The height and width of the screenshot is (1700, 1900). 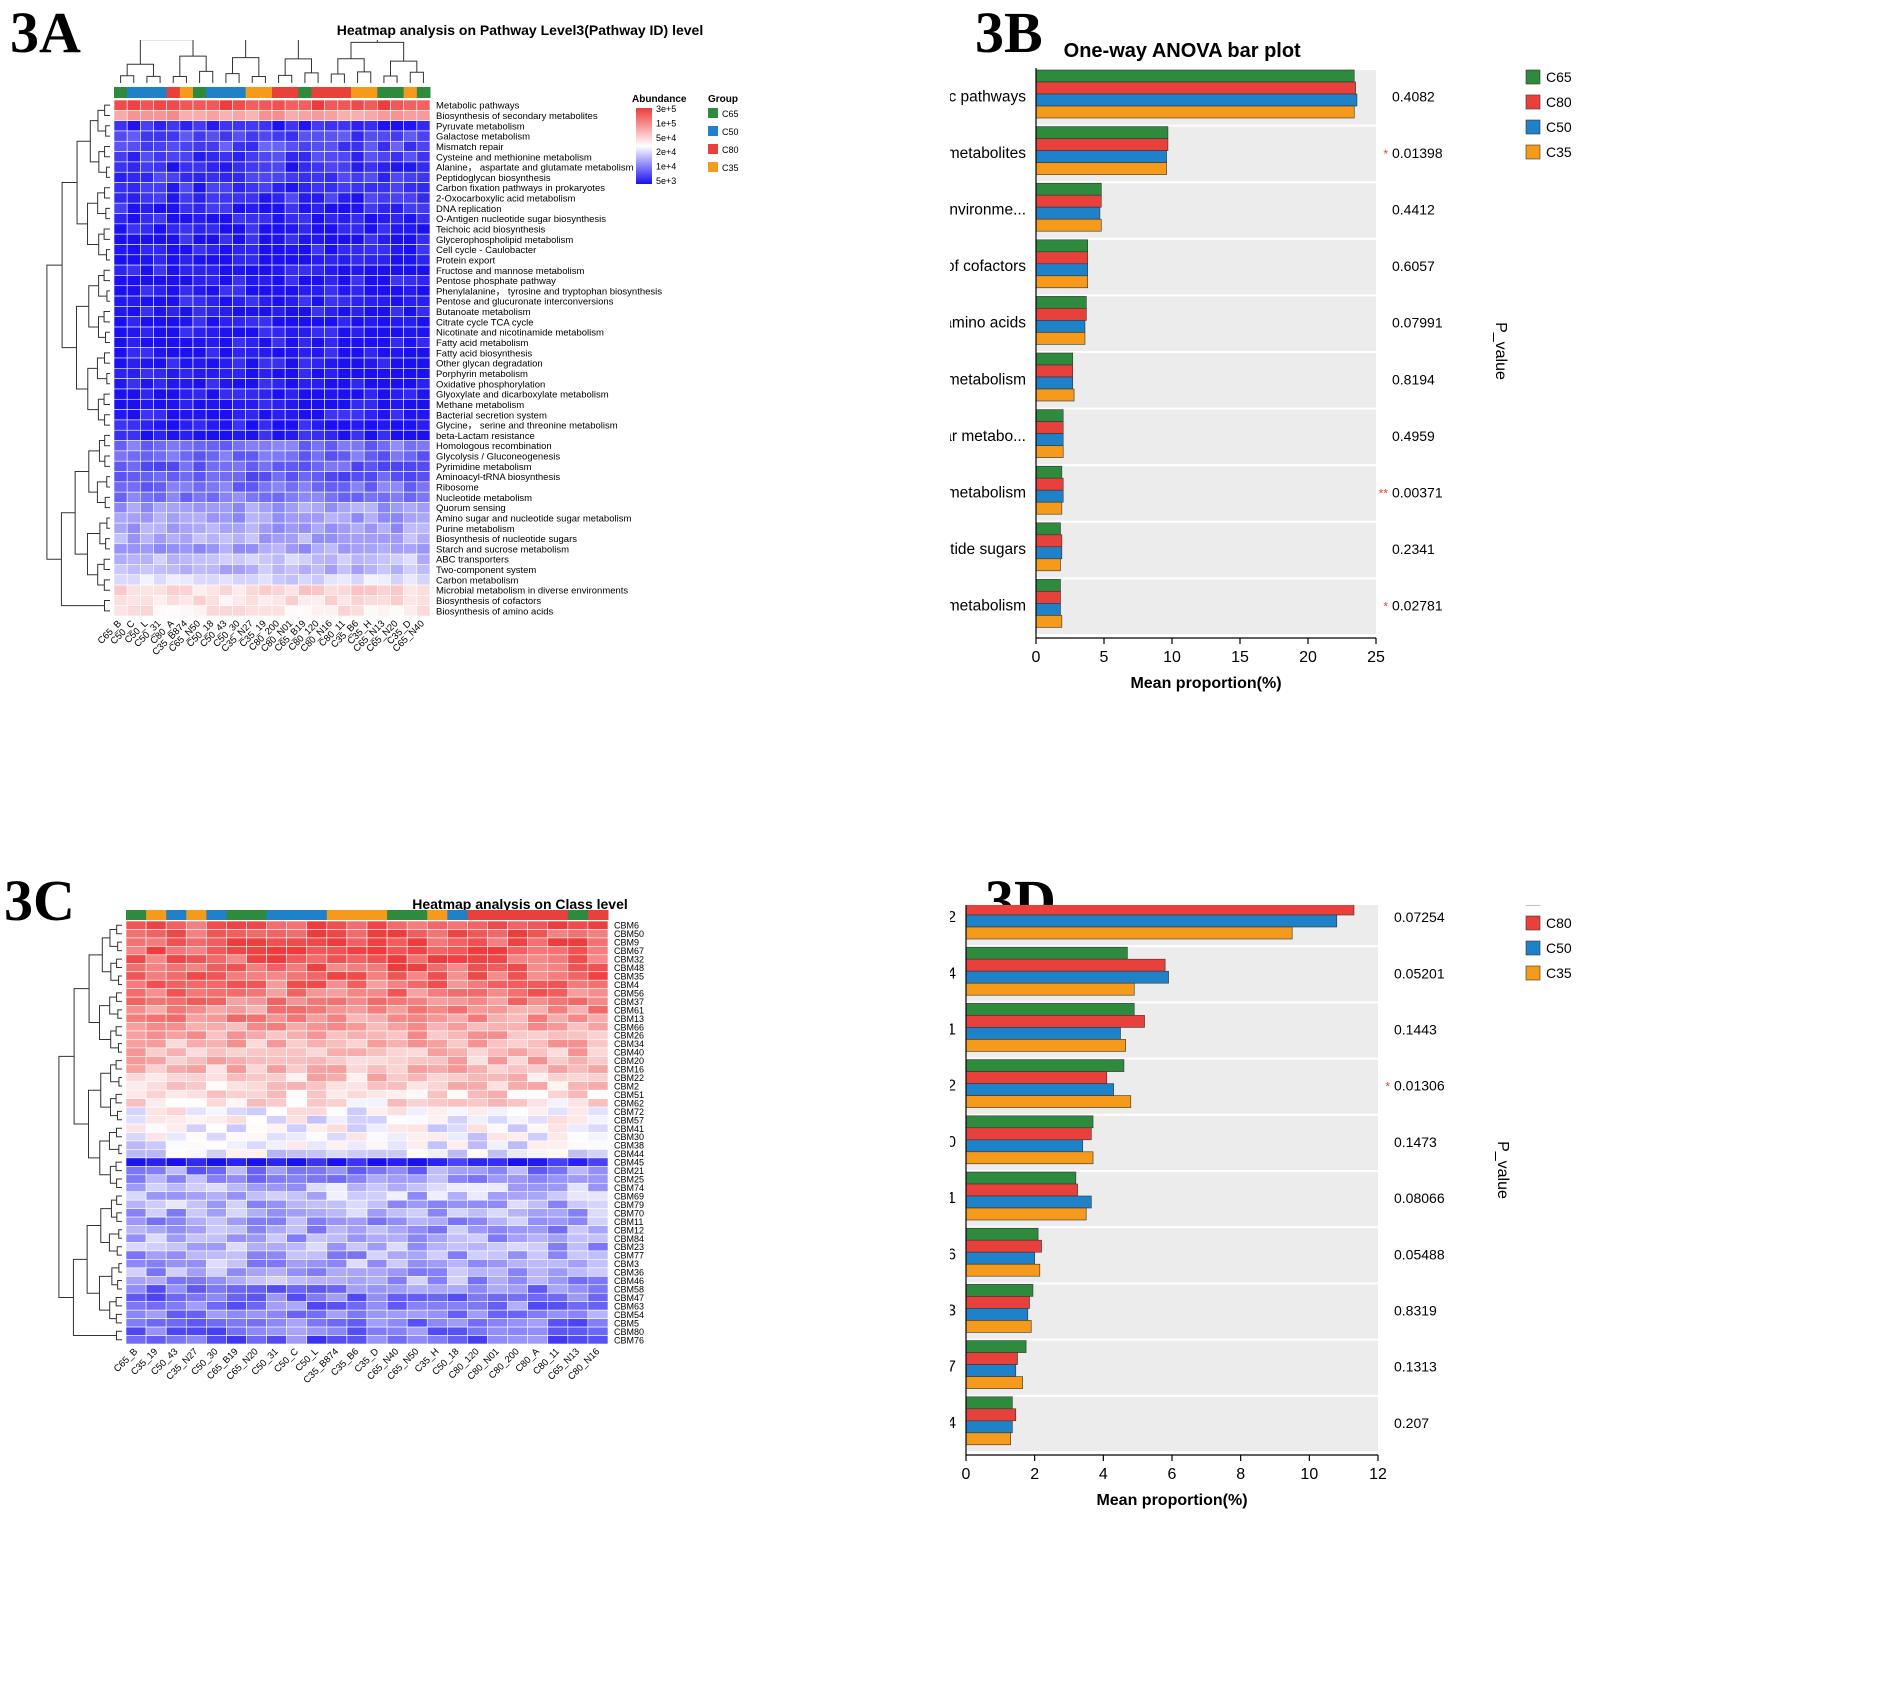 What do you see at coordinates (475, 529) in the screenshot?
I see `row-label: Purine metabolism` at bounding box center [475, 529].